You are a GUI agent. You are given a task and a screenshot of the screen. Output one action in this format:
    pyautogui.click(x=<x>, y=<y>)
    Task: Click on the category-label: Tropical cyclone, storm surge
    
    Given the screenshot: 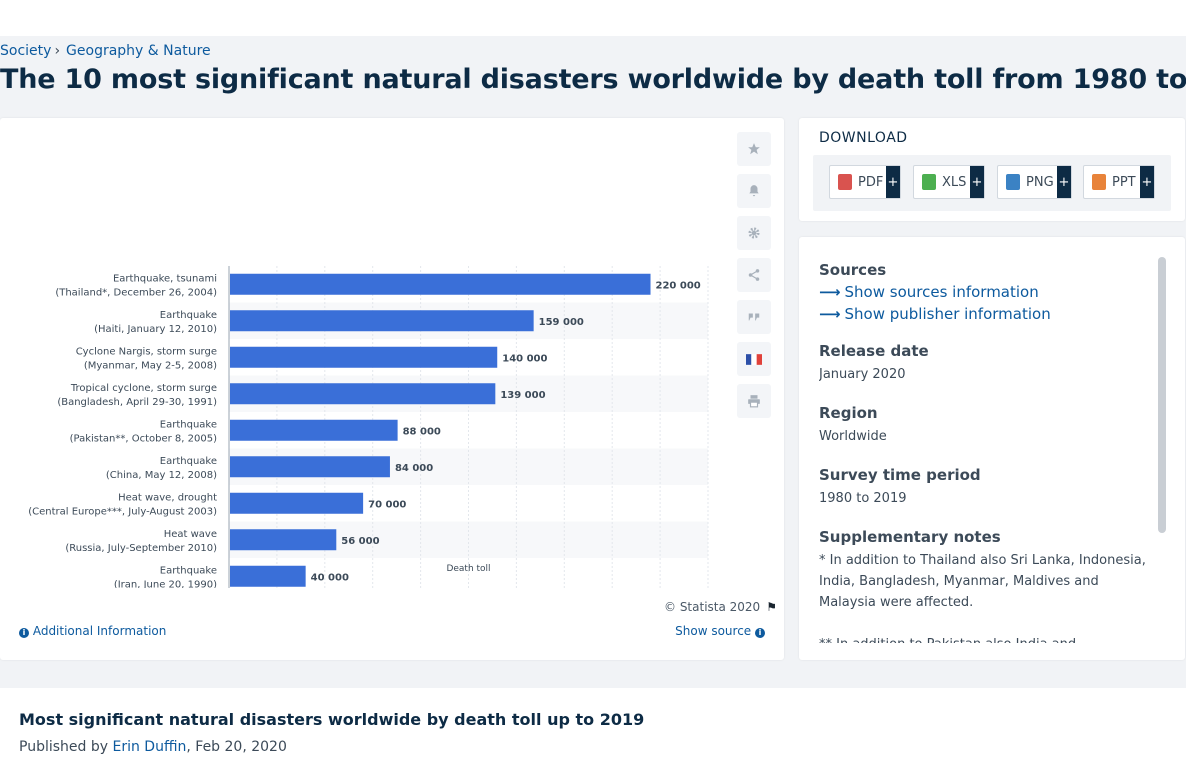 What is the action you would take?
    pyautogui.click(x=143, y=388)
    